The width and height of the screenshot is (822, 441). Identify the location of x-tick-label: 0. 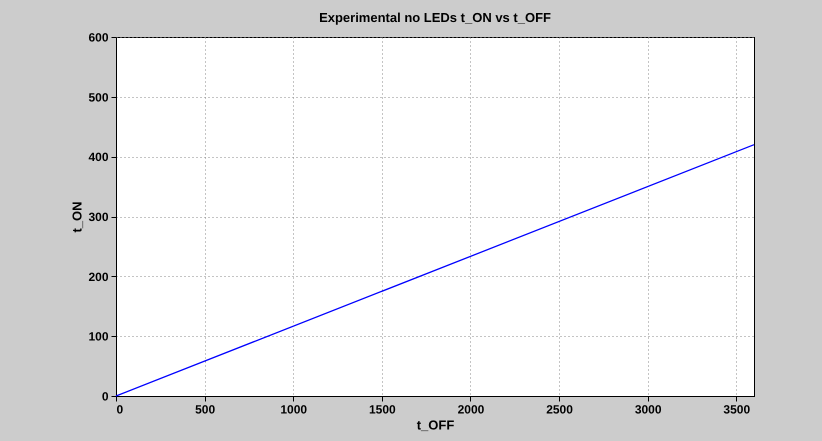
(120, 409).